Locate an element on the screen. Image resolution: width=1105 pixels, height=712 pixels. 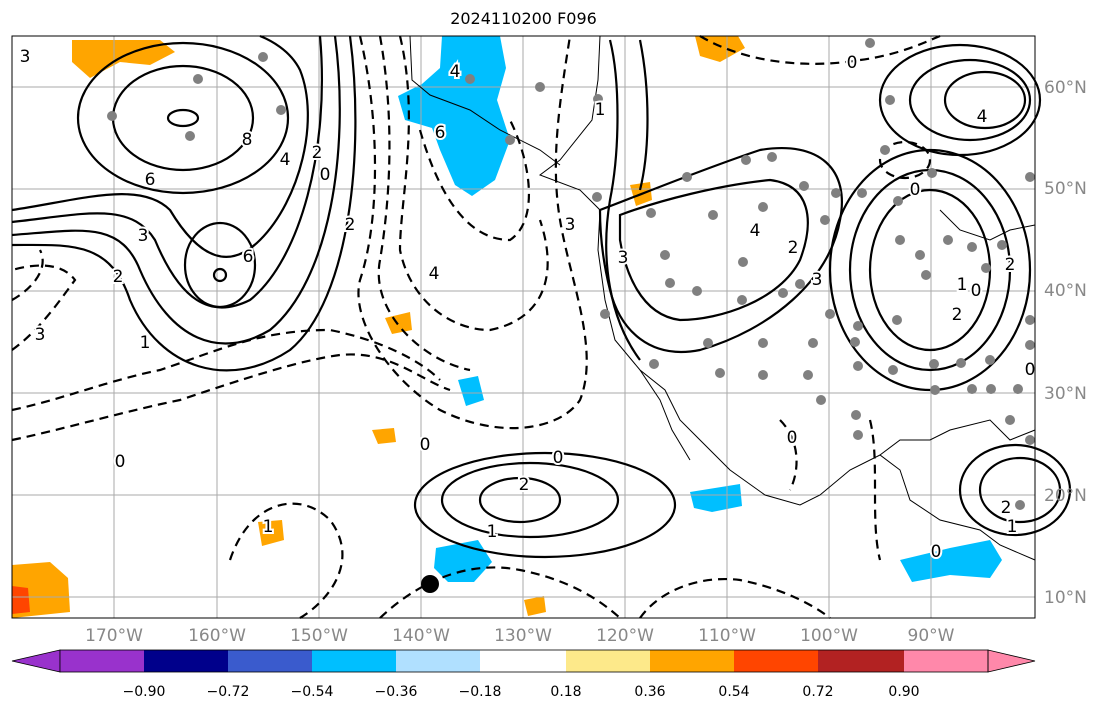
lon-label: 130°W is located at coordinates (523, 636).